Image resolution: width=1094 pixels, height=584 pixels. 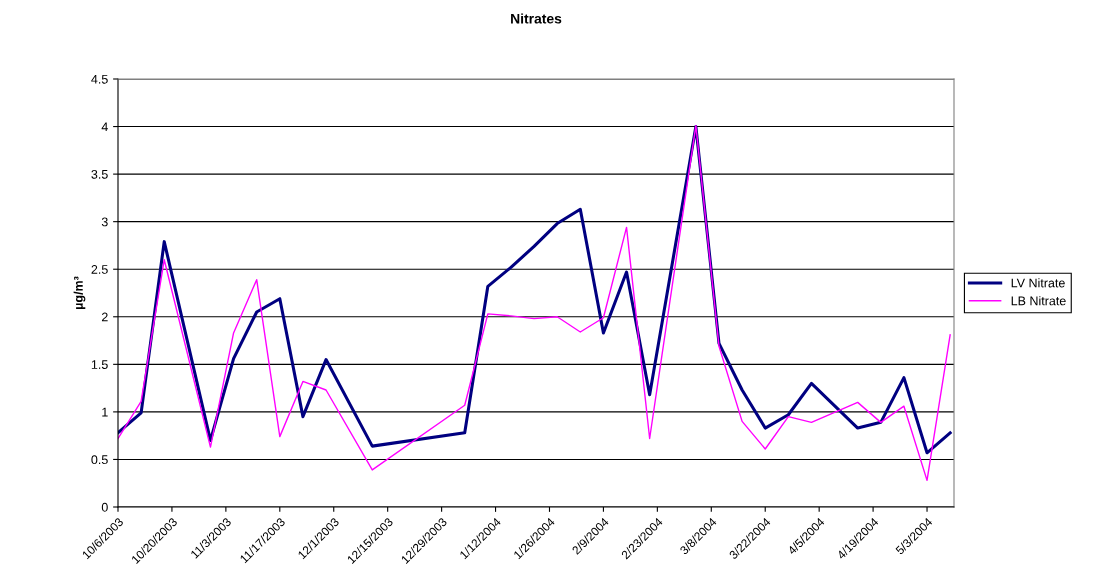 What do you see at coordinates (99, 79) in the screenshot?
I see `y-tick-label: 4.5` at bounding box center [99, 79].